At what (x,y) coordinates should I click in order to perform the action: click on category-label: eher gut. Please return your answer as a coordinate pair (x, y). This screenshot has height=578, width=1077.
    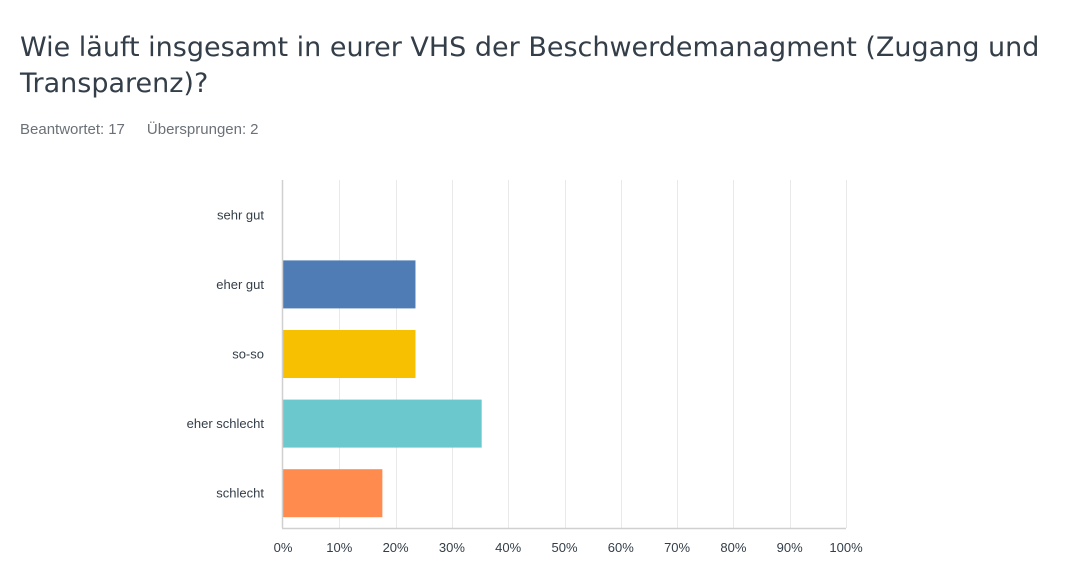
    Looking at the image, I should click on (240, 284).